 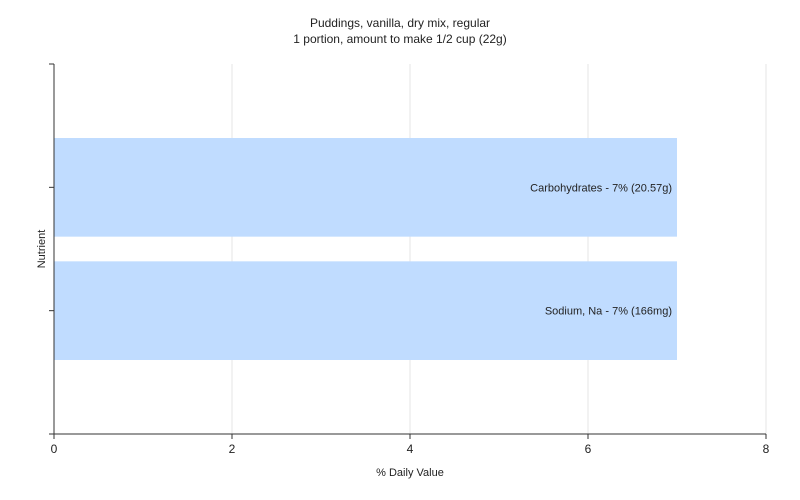 I want to click on x-axis-title: % Daily Value, so click(x=410, y=473).